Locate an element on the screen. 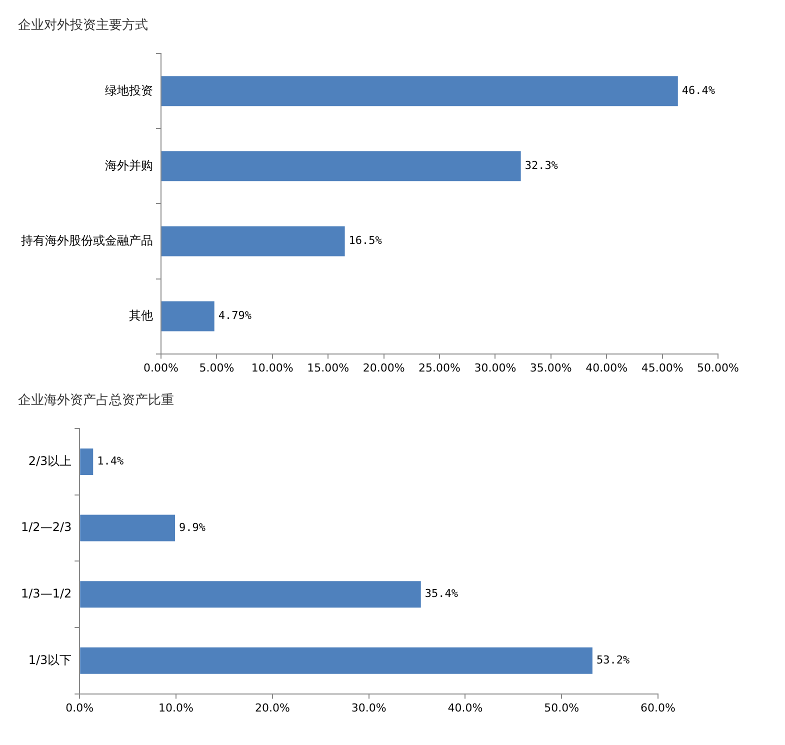 The width and height of the screenshot is (785, 745). x-tick-label: 35.00% is located at coordinates (551, 367).